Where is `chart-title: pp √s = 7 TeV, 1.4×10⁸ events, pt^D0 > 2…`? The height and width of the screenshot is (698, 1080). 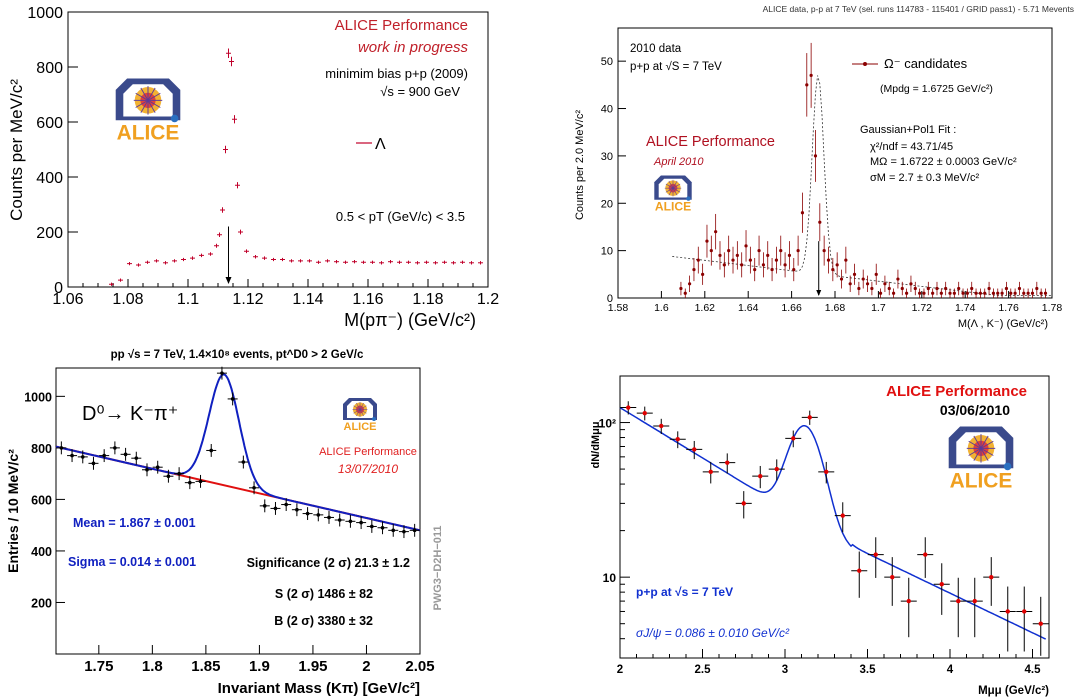 chart-title: pp √s = 7 TeV, 1.4×10⁸ events, pt^D0 > 2… is located at coordinates (237, 354).